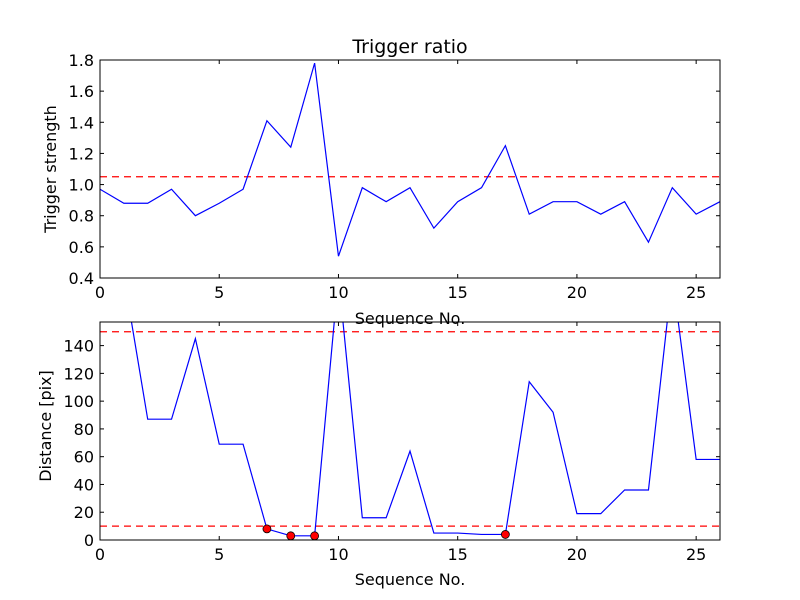 This screenshot has width=800, height=600. I want to click on y-tick-label: 1.2, so click(81, 153).